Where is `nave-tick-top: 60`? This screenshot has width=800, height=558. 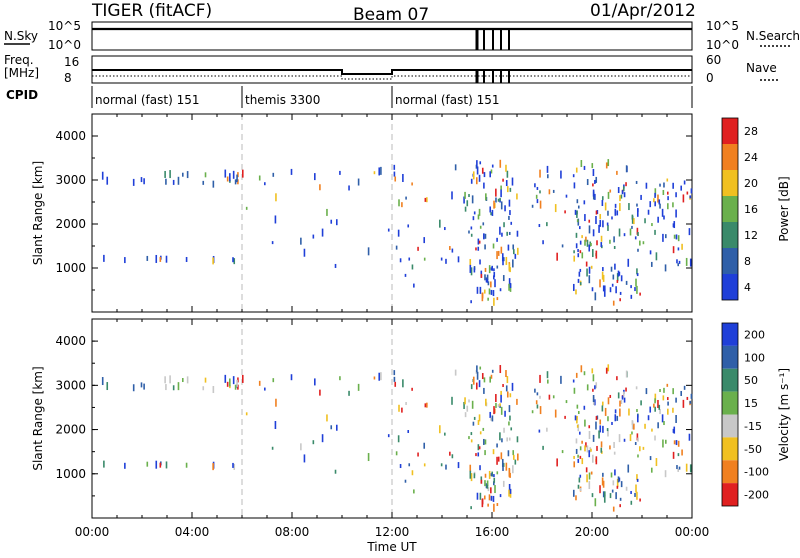
nave-tick-top: 60 is located at coordinates (713, 60).